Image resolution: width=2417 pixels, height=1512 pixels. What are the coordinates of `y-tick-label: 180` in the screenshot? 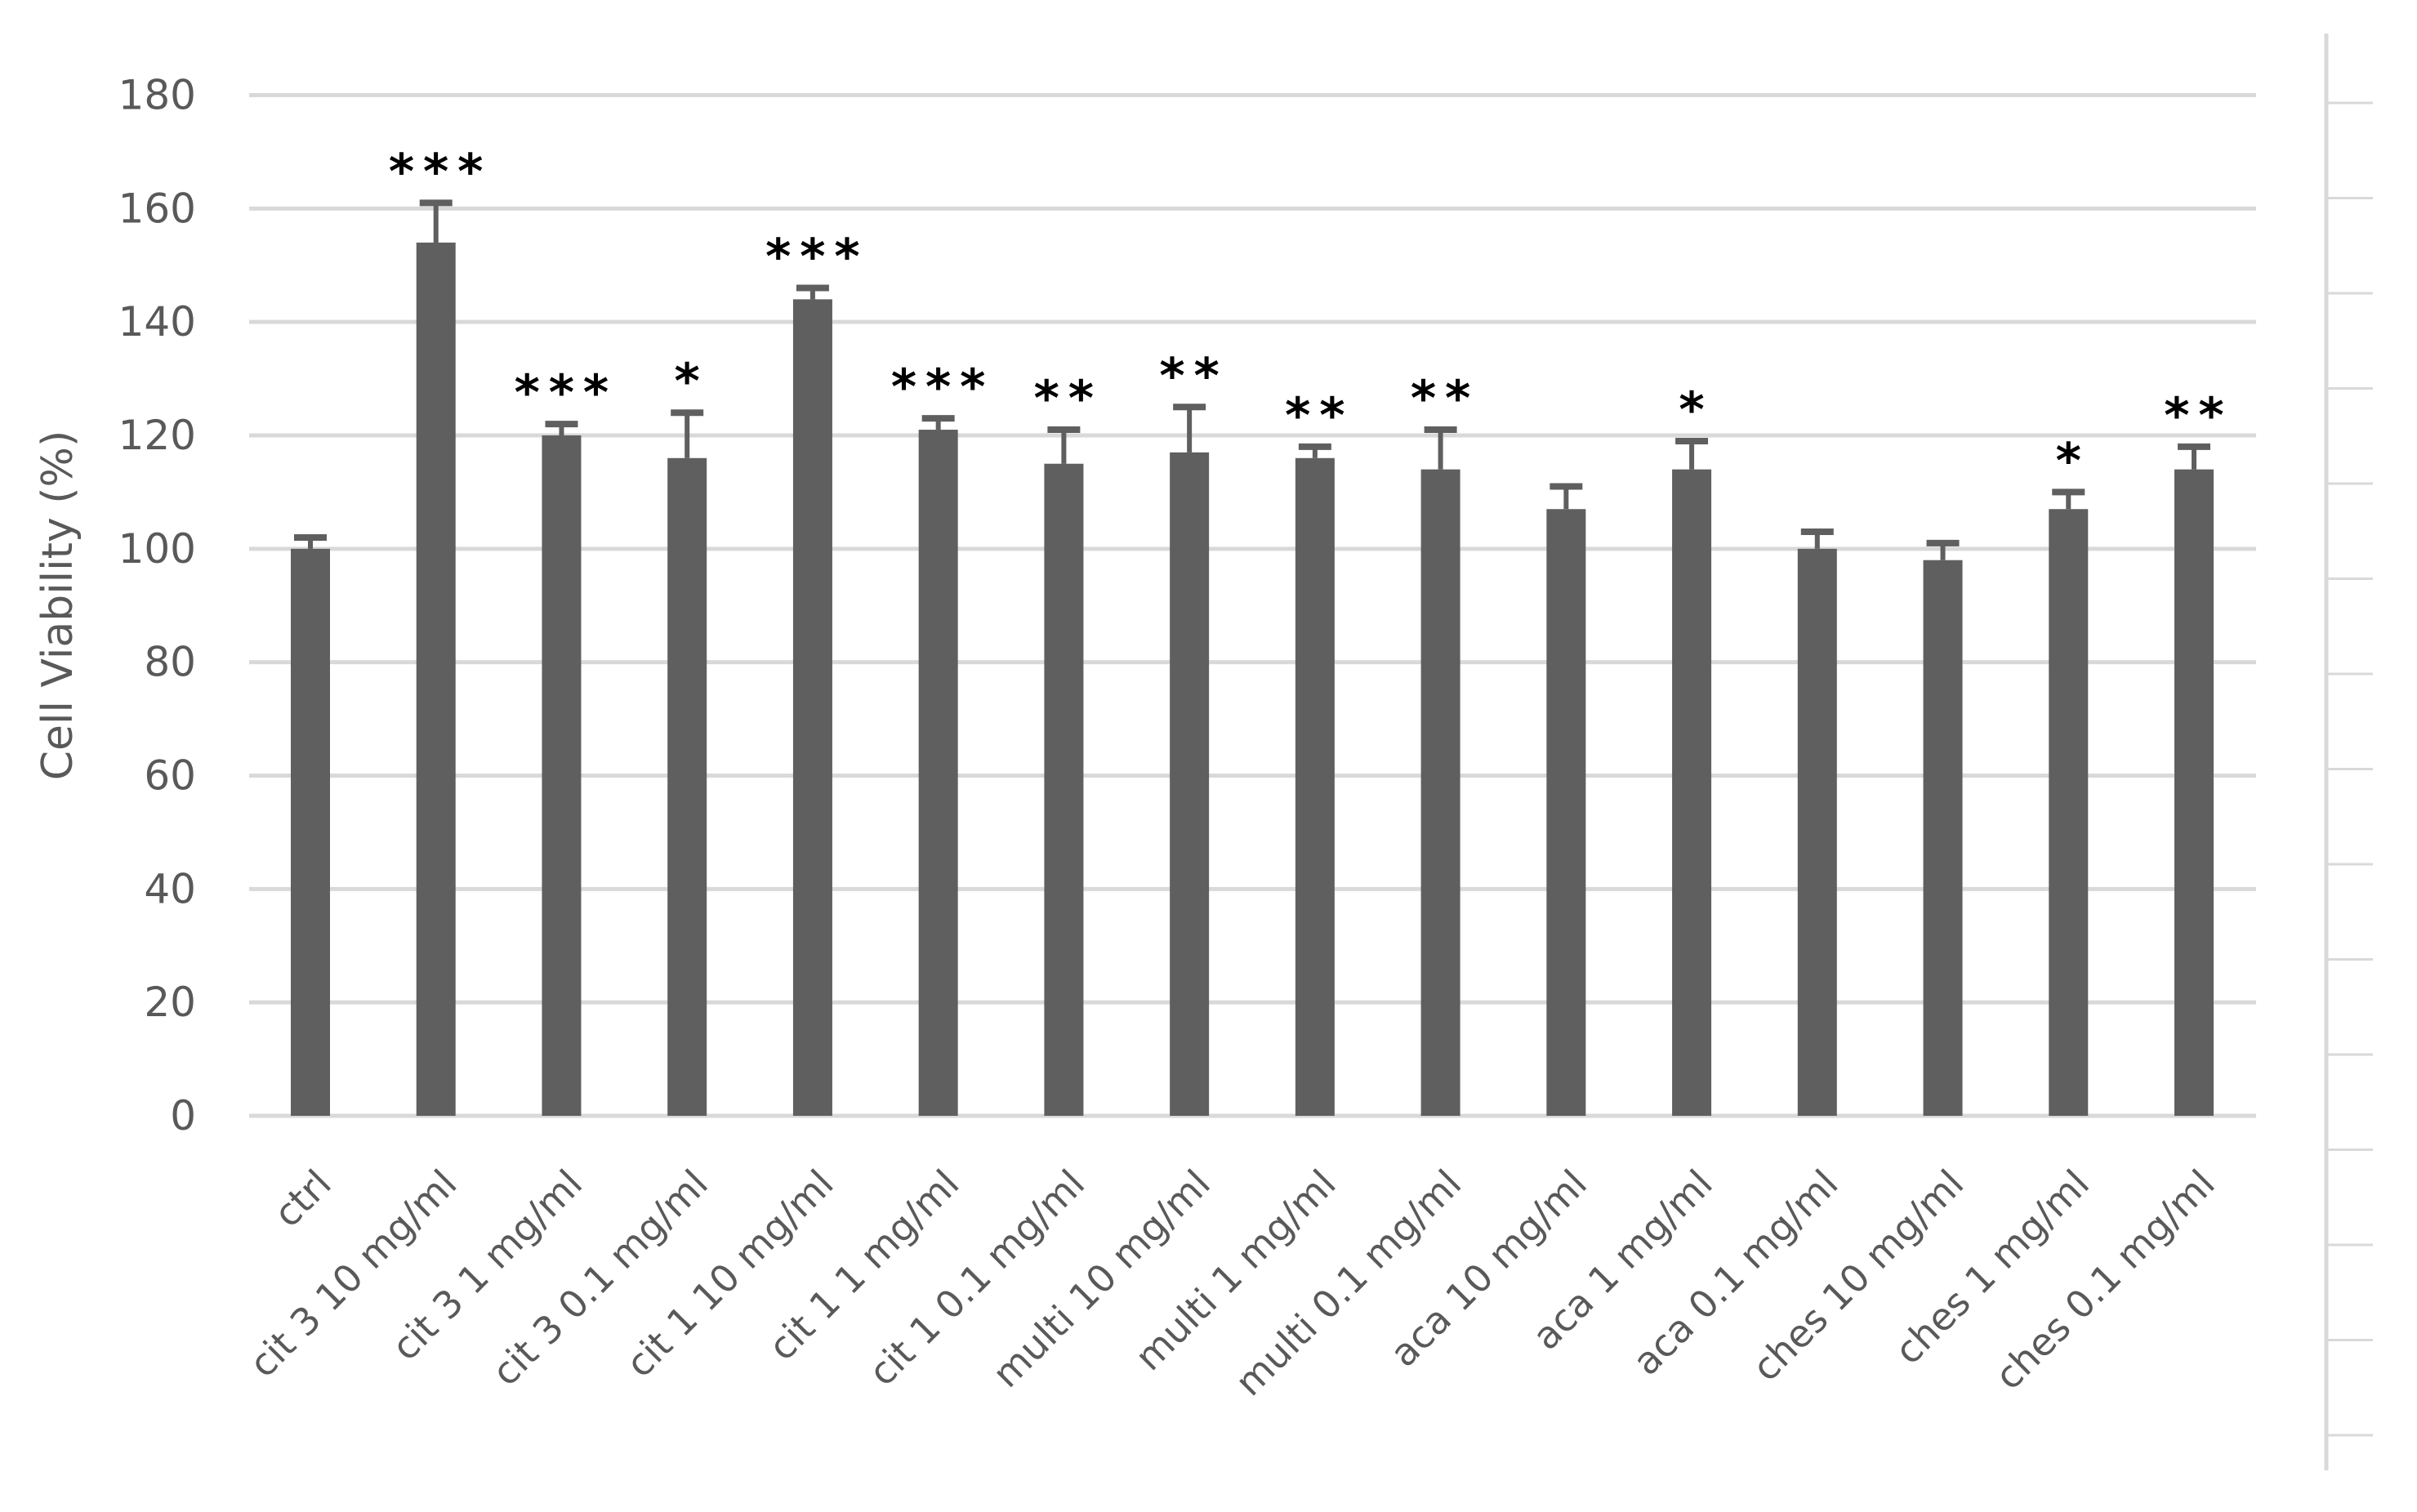 It's located at (157, 96).